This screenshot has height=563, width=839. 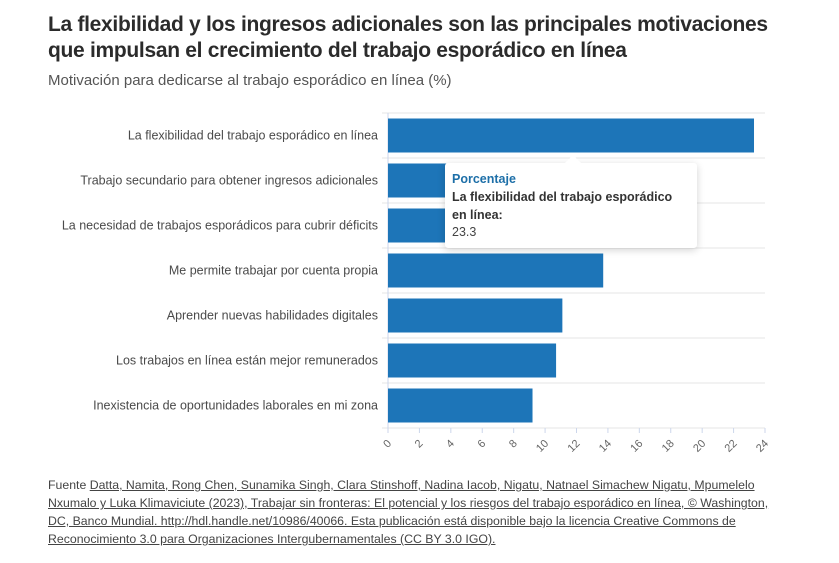 What do you see at coordinates (482, 444) in the screenshot?
I see `x-tick-label: 6` at bounding box center [482, 444].